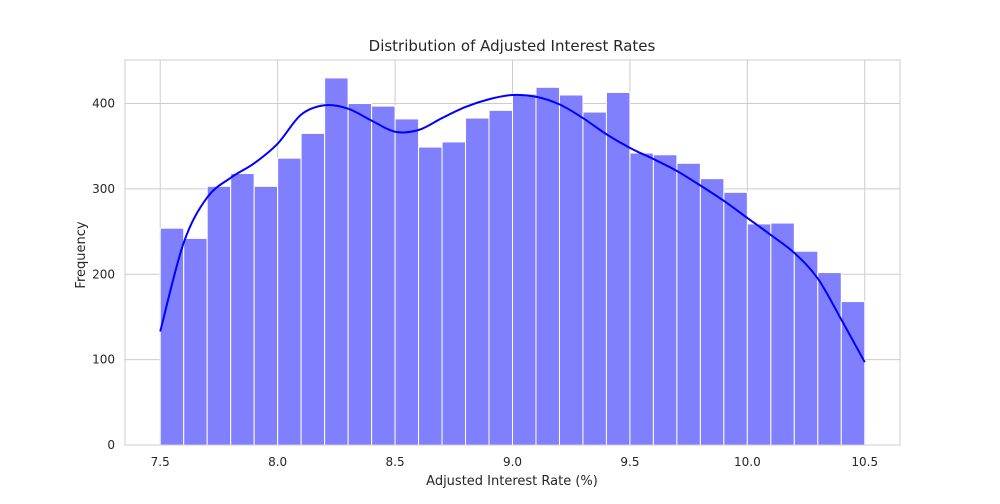 Image resolution: width=1000 pixels, height=504 pixels. I want to click on x-tick-label: 9.0, so click(512, 462).